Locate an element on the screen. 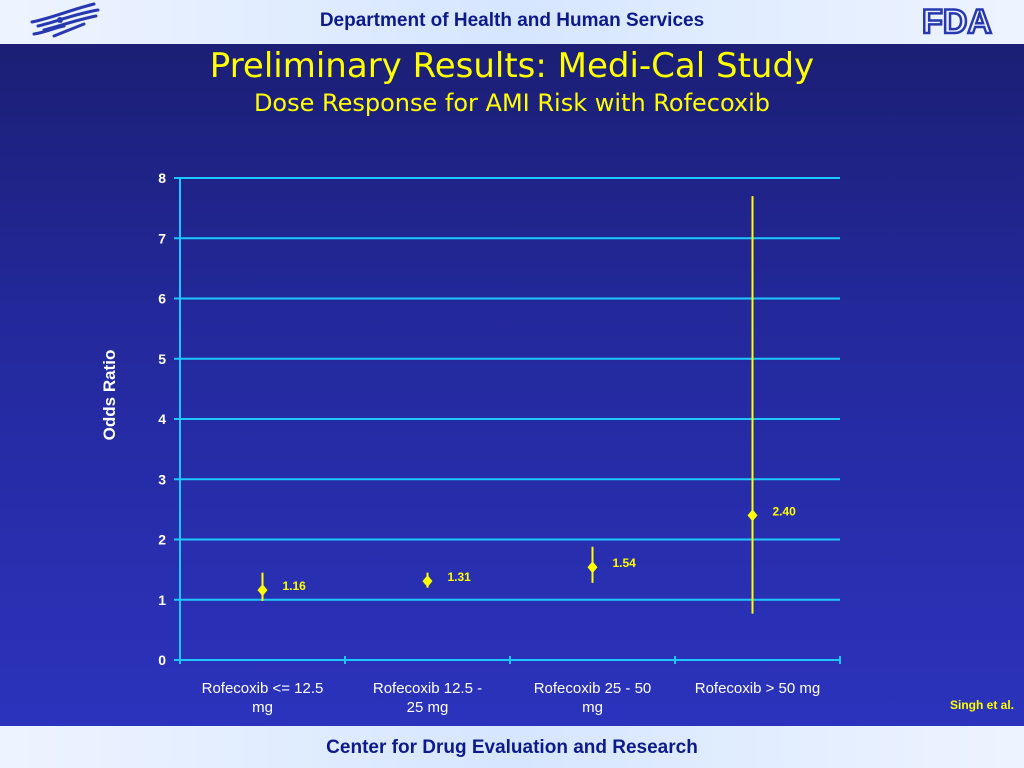  footer-title: Center for Drug Evaluation and Research is located at coordinates (512, 747).